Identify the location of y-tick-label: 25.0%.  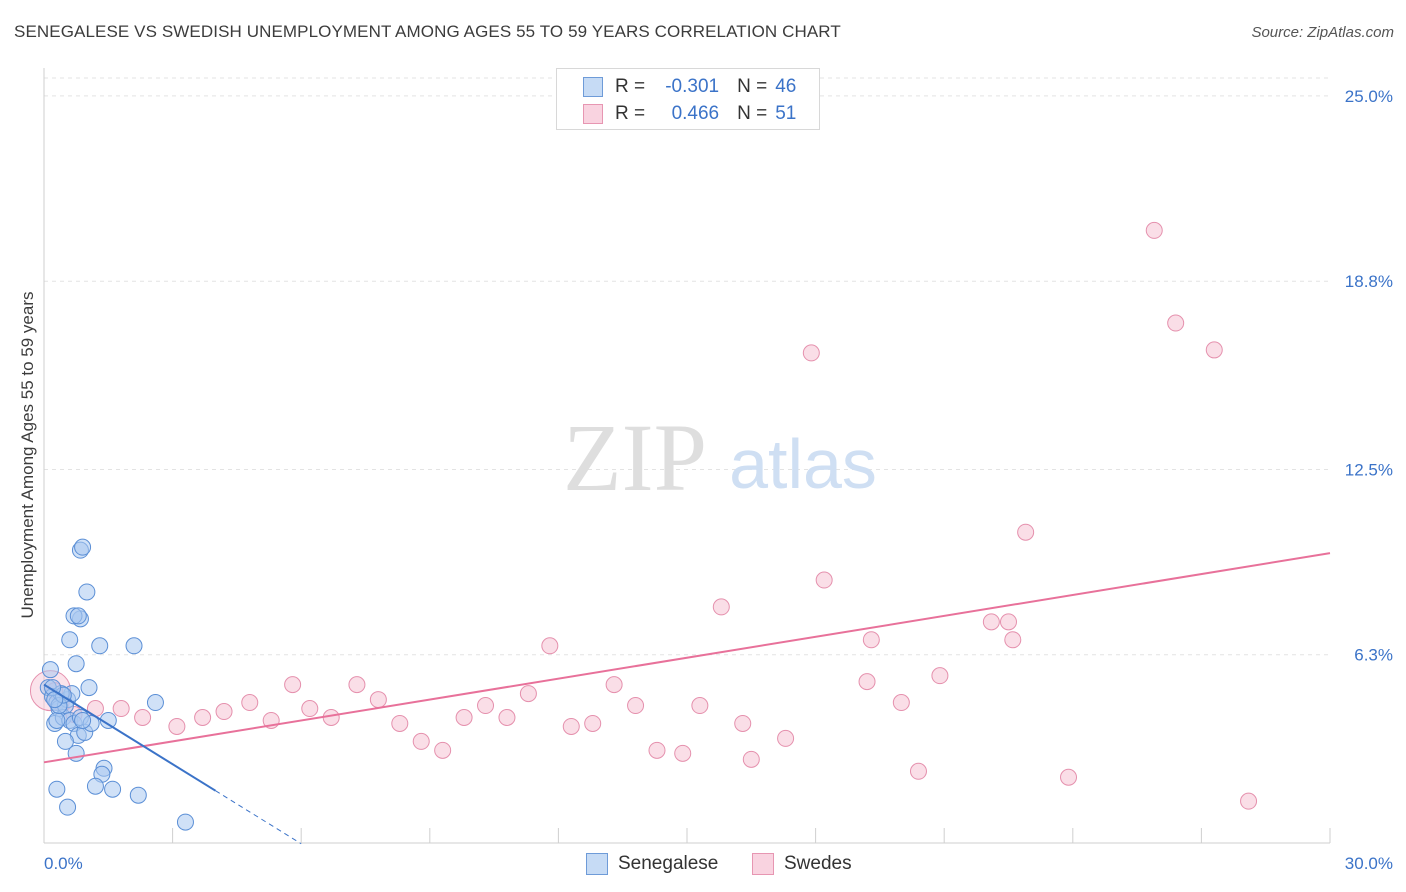
(1369, 96).